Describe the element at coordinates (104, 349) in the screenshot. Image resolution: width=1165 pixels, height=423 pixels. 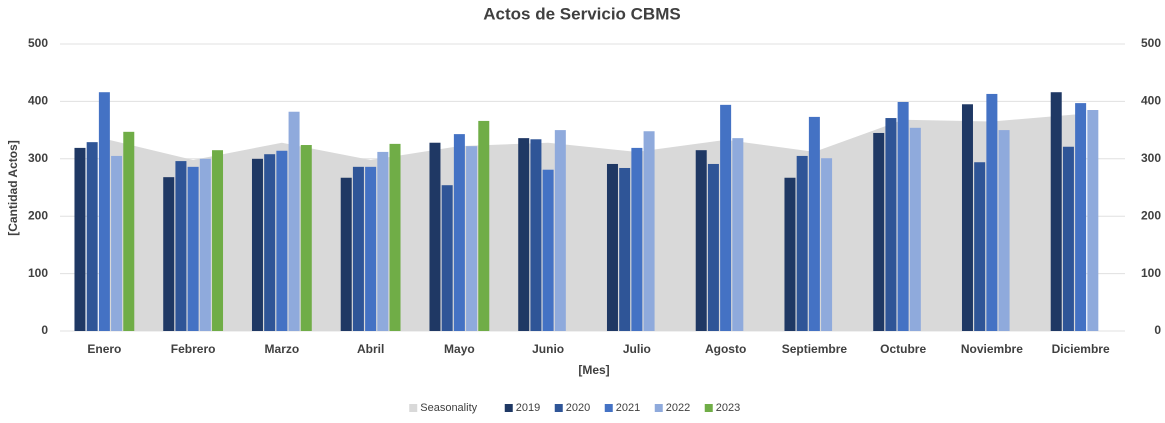
I see `x-tick-label: Enero` at that location.